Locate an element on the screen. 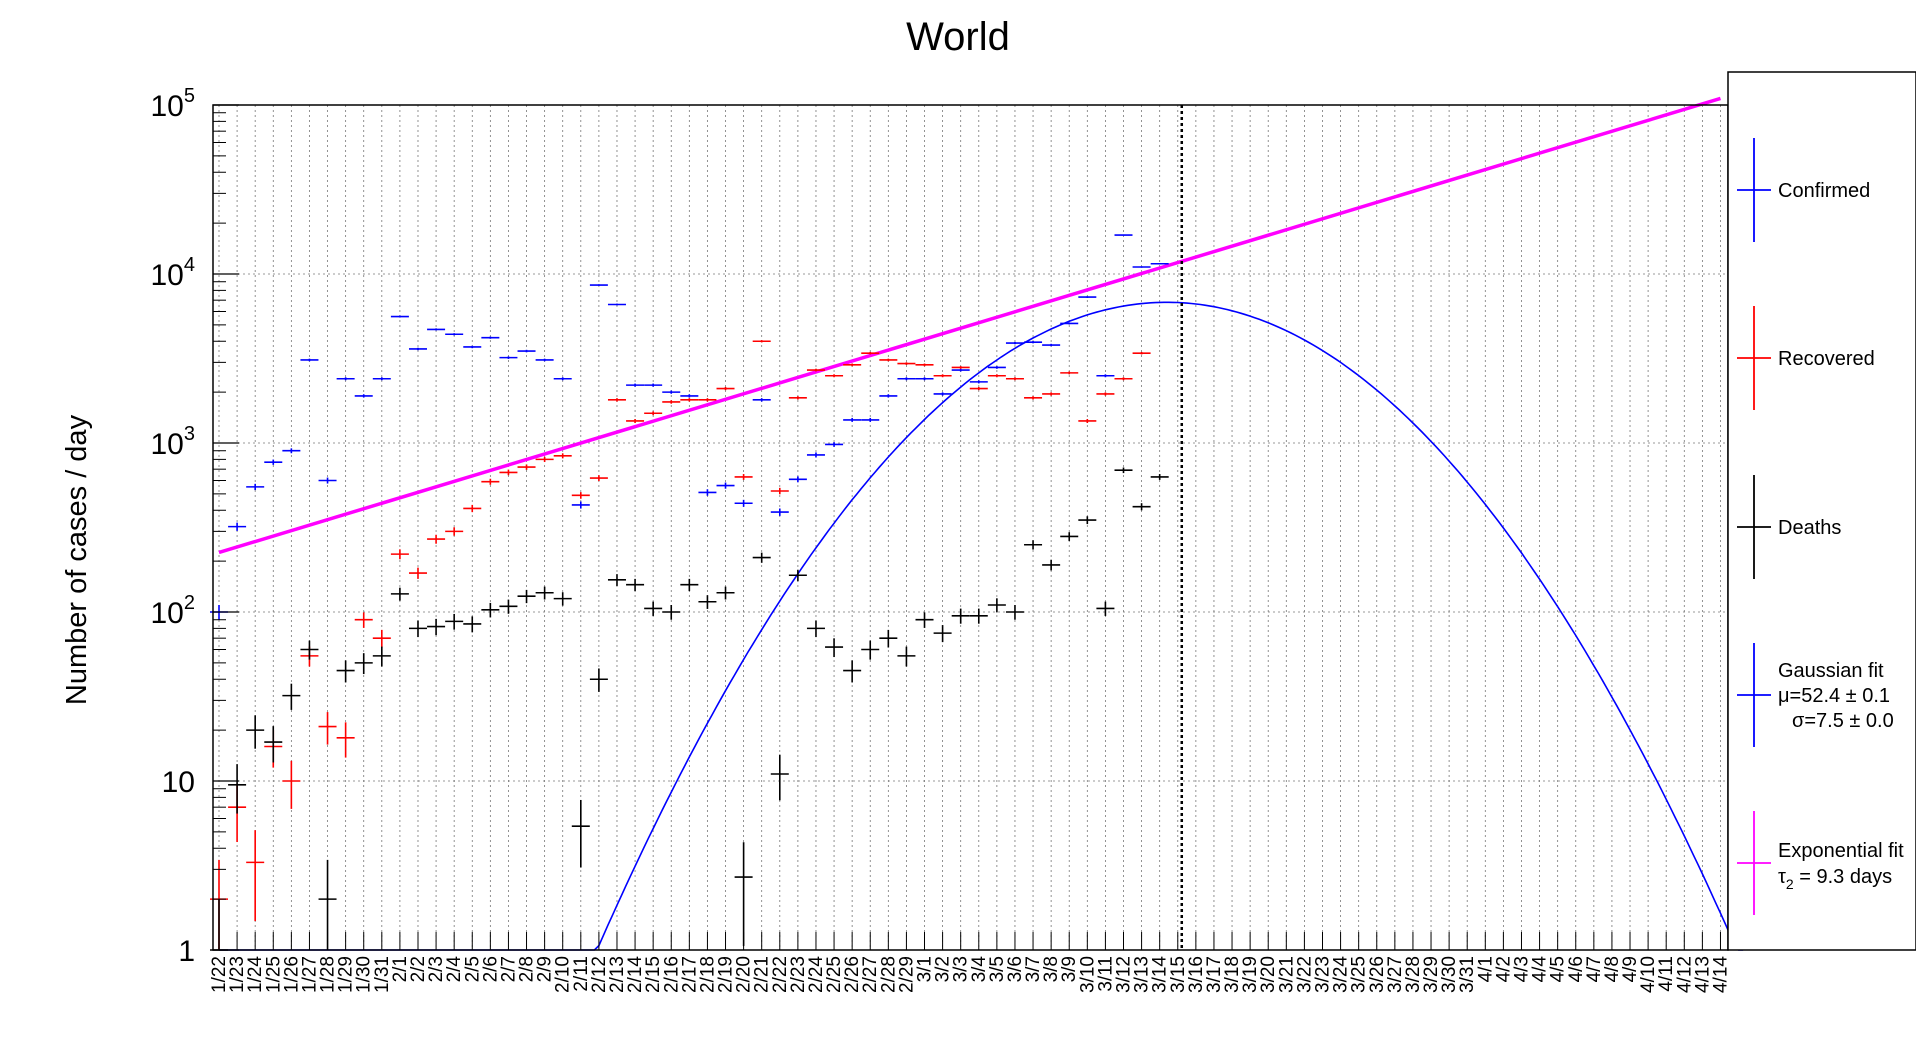 The height and width of the screenshot is (1052, 1916). legend-param: σ=7.5 ± 0.0 is located at coordinates (1843, 721).